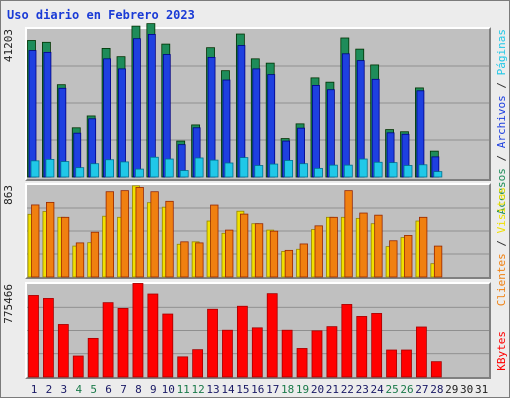 This screenshot has width=512, height=401. Describe the element at coordinates (198, 389) in the screenshot. I see `day-label: 12` at that location.